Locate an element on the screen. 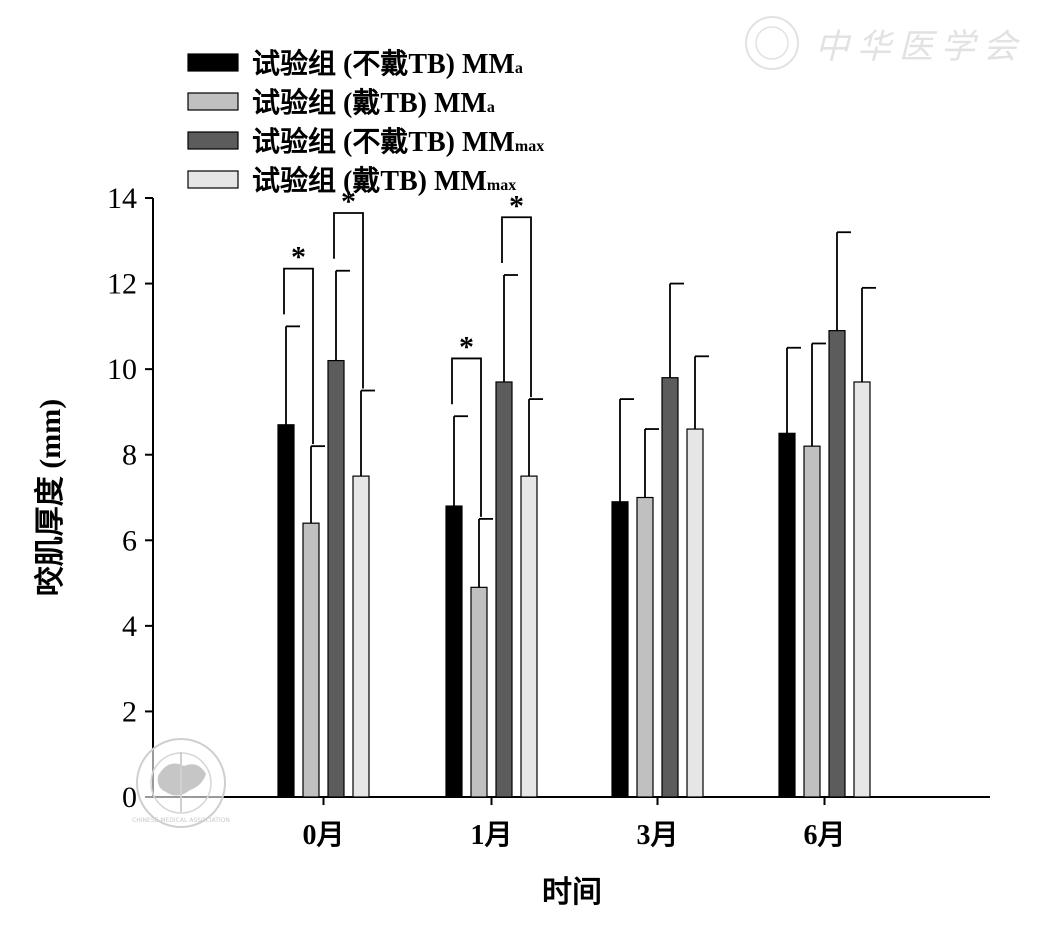  legend-label: 试验组 (不戴TB) MMa is located at coordinates (387, 63).